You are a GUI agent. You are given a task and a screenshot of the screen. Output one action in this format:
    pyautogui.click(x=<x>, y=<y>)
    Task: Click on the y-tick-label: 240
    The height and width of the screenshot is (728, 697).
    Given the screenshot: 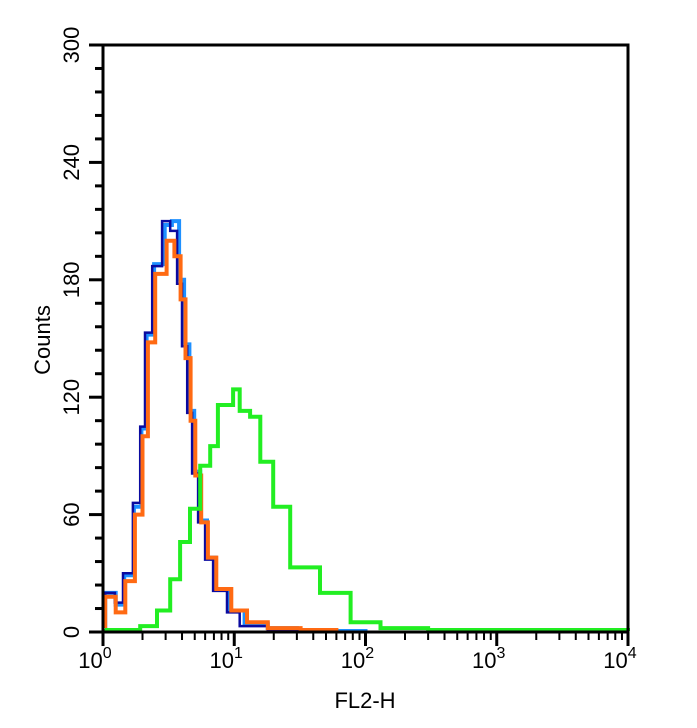 What is the action you would take?
    pyautogui.click(x=71, y=162)
    